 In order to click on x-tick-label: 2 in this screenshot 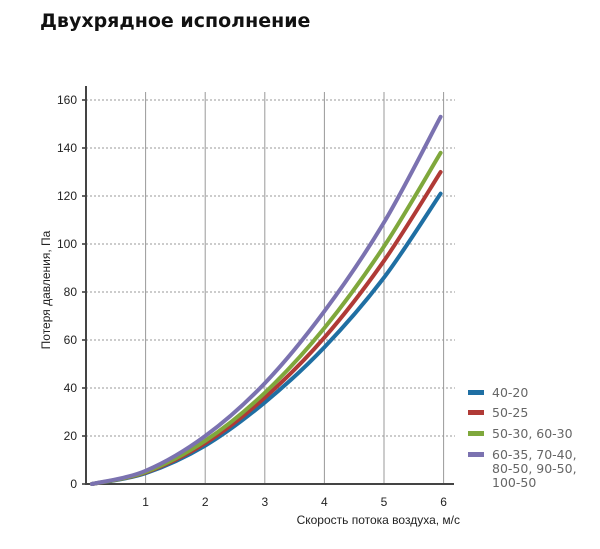, I will do `click(205, 502)`.